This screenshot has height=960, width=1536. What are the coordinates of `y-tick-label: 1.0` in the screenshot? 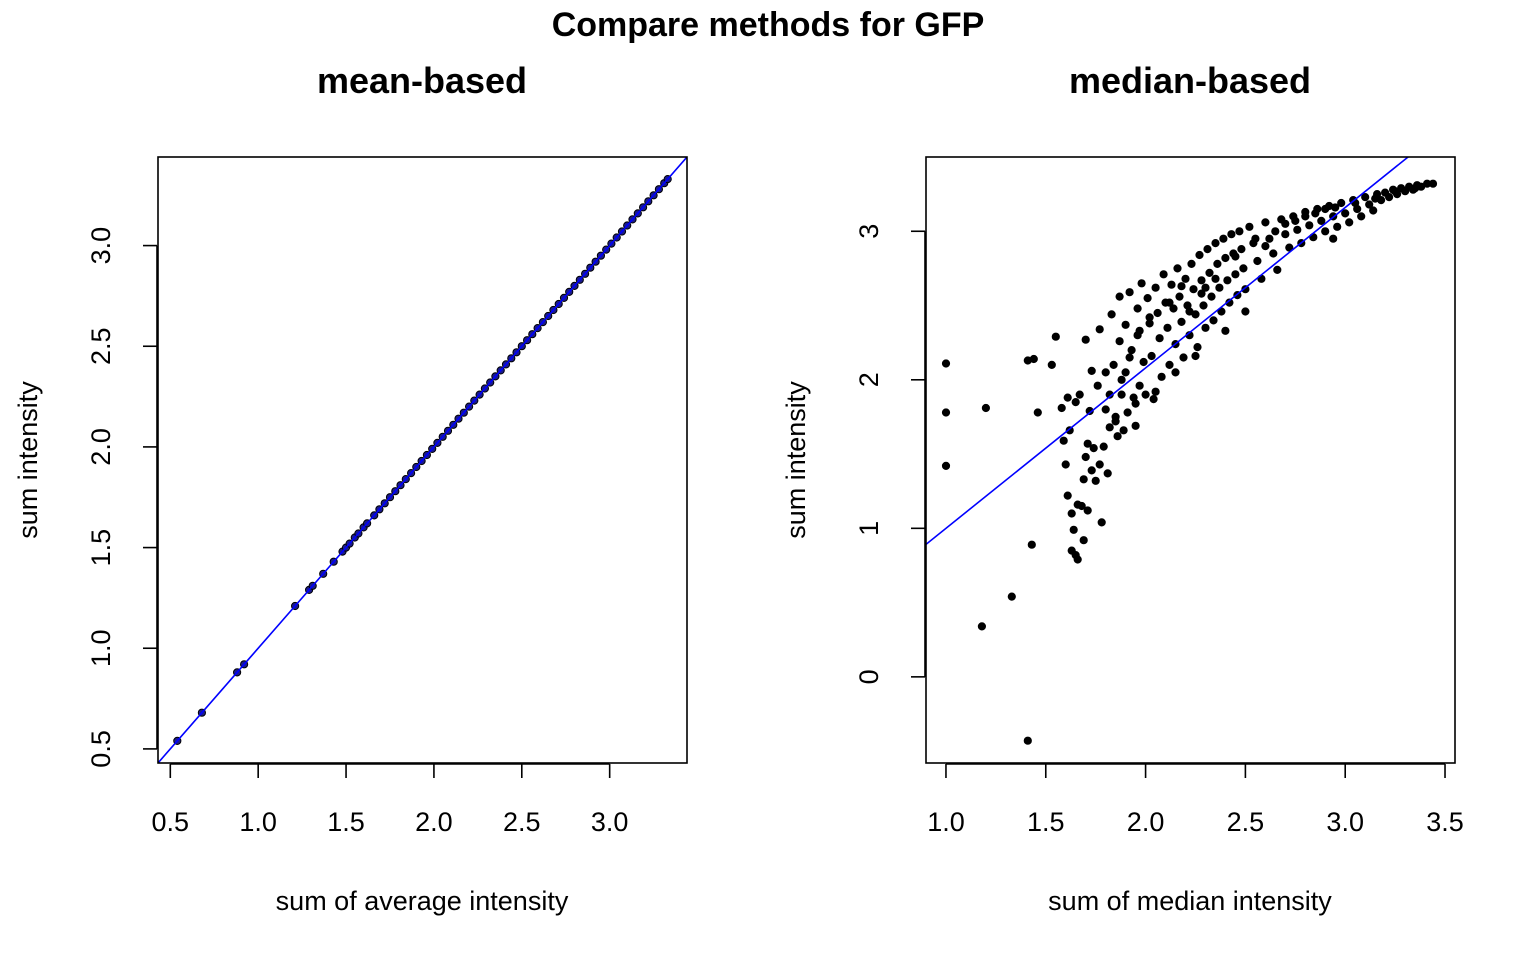 It's located at (101, 648).